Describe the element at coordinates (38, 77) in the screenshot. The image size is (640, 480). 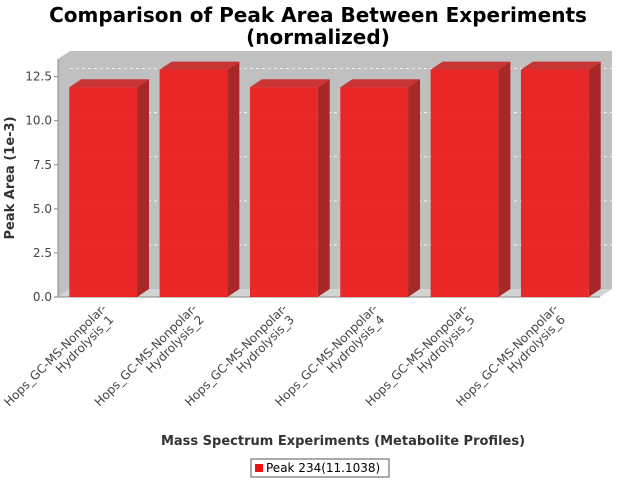
I see `y-tick-label: 12.5` at that location.